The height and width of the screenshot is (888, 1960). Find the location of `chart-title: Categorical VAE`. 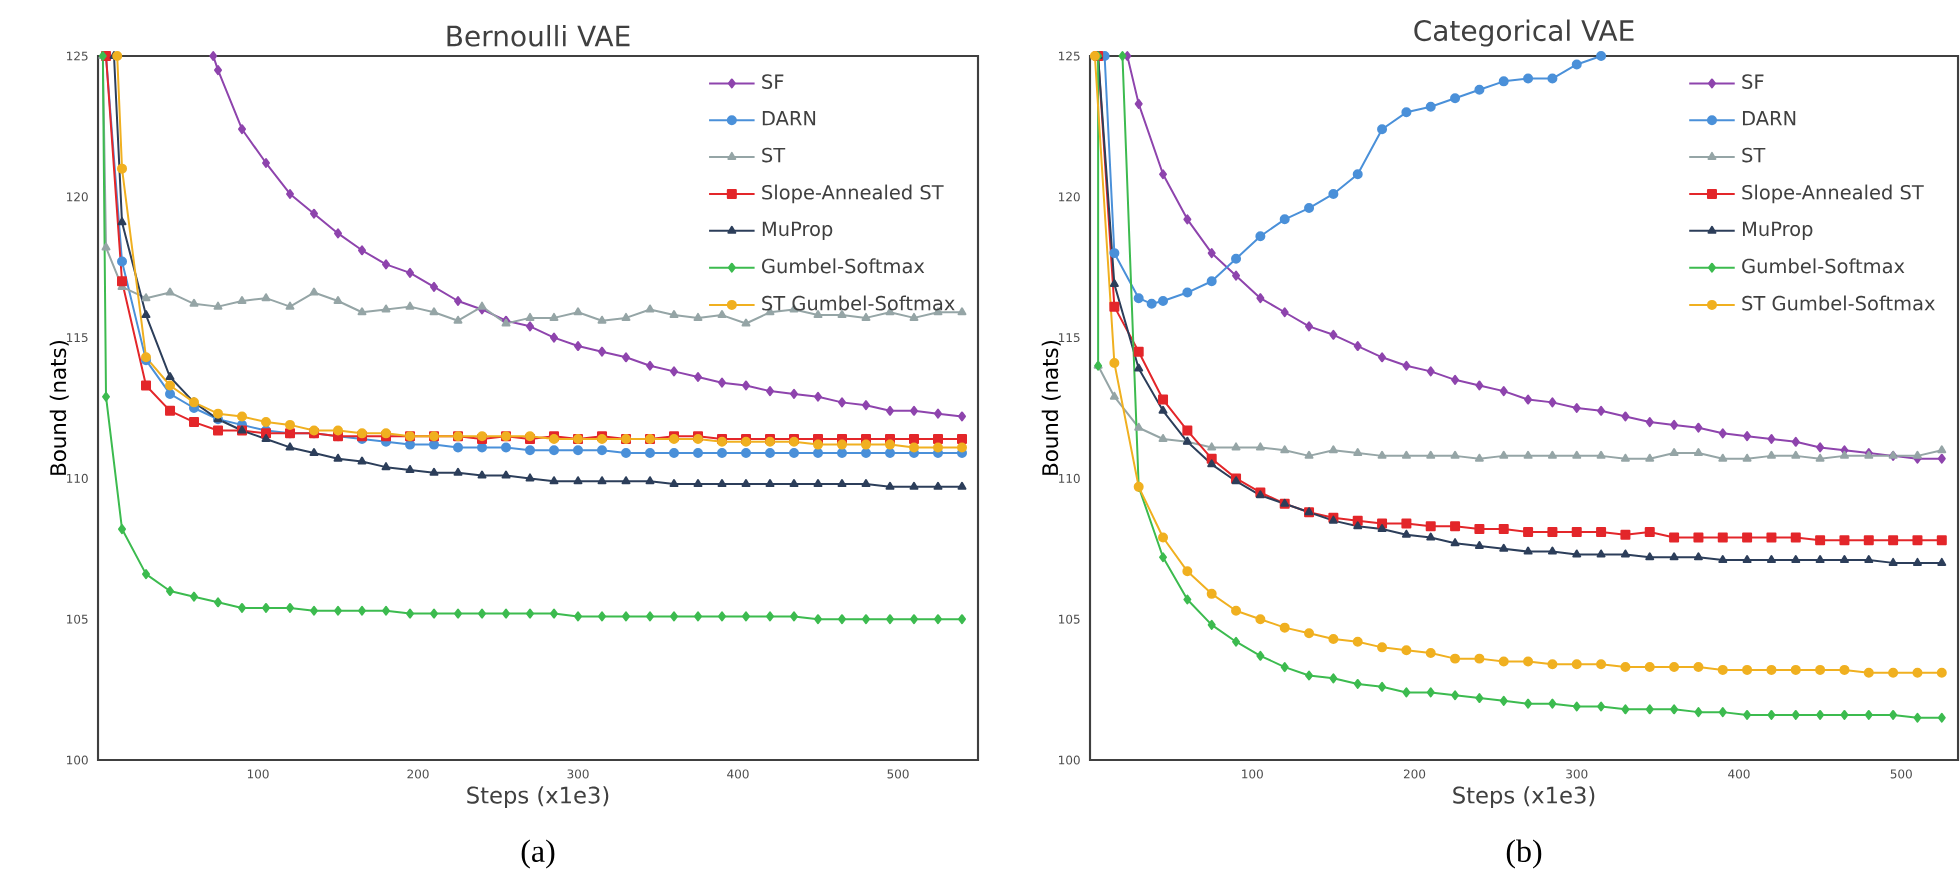

chart-title: Categorical VAE is located at coordinates (1524, 33).